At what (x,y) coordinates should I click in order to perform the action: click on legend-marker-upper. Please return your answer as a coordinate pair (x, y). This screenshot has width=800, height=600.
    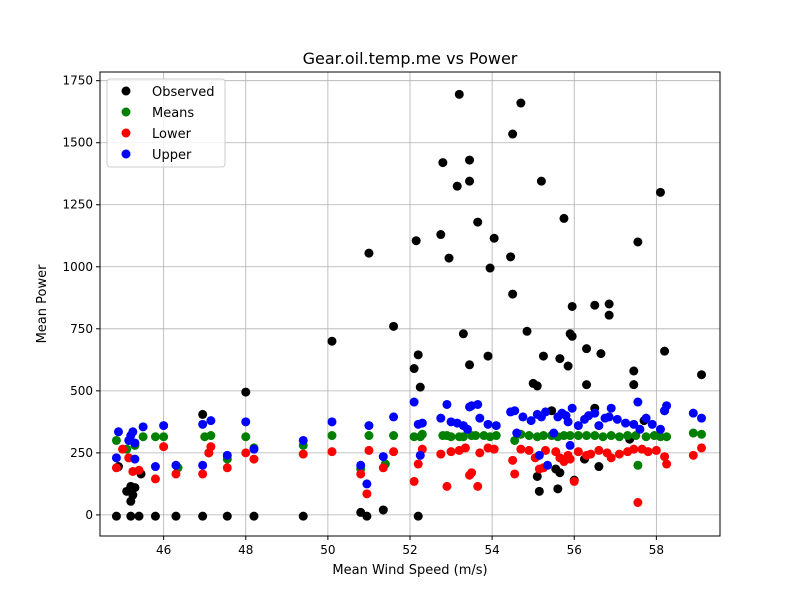
    Looking at the image, I should click on (126, 154).